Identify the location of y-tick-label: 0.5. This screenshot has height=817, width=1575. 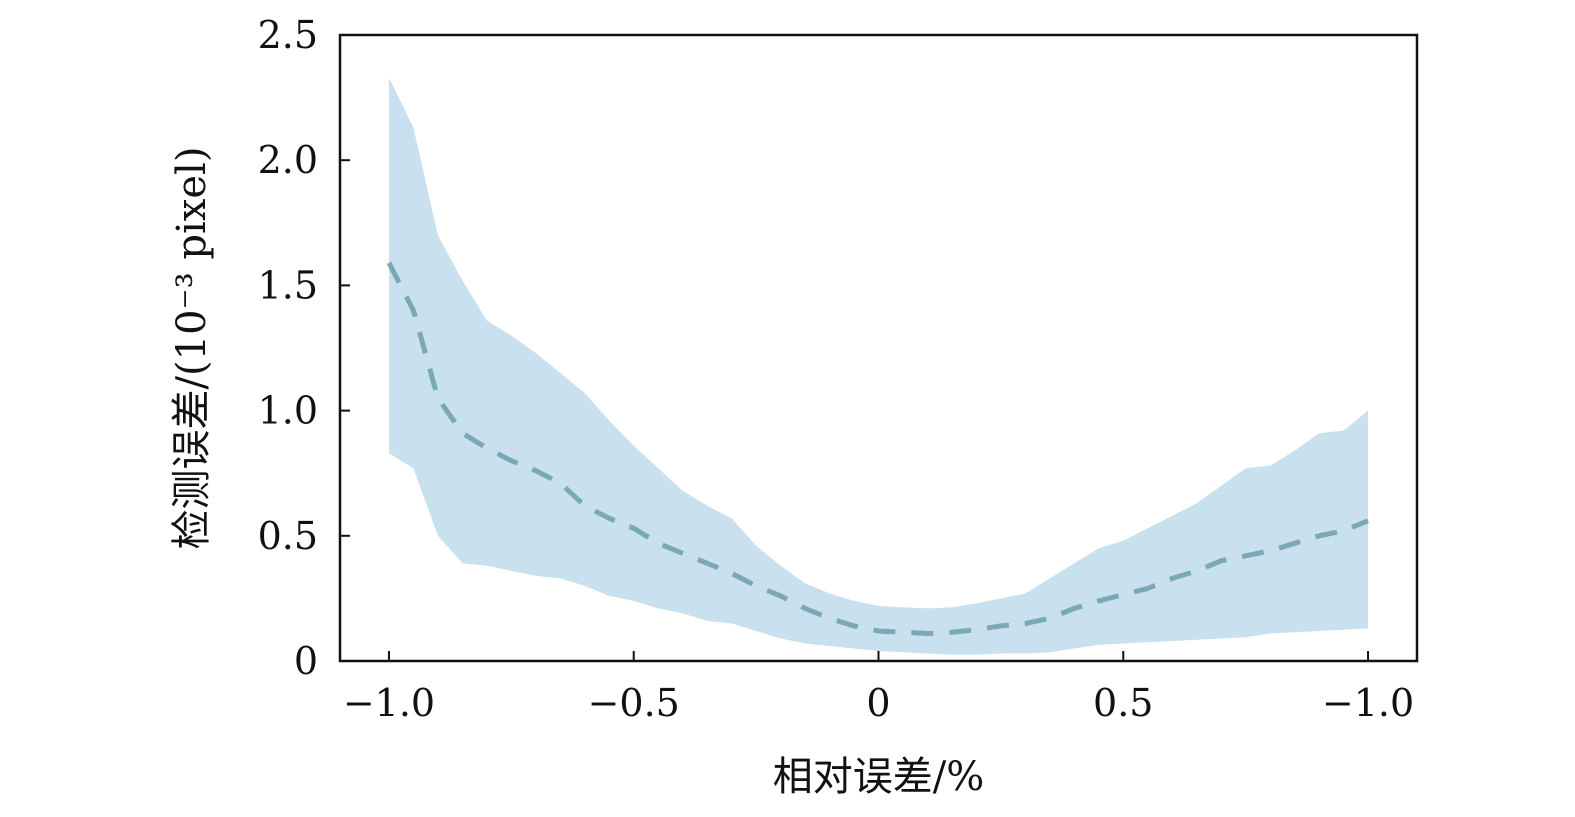
(288, 536).